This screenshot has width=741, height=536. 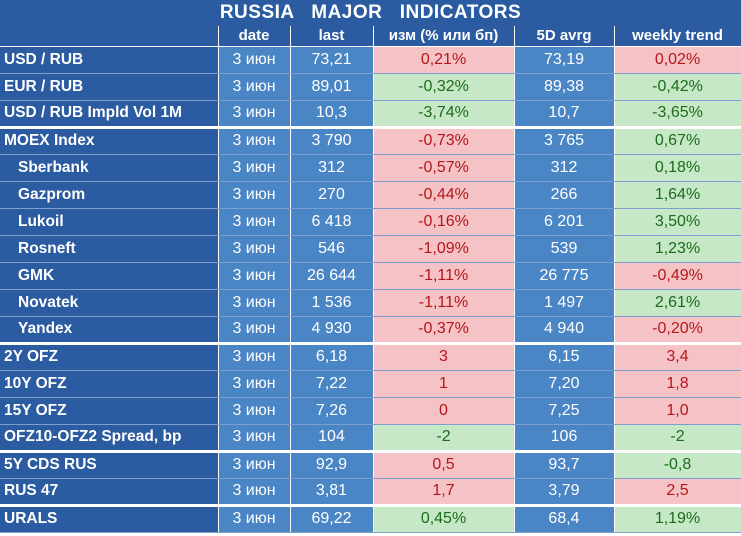 I want to click on row-avg-cell: 3 765, so click(x=564, y=141).